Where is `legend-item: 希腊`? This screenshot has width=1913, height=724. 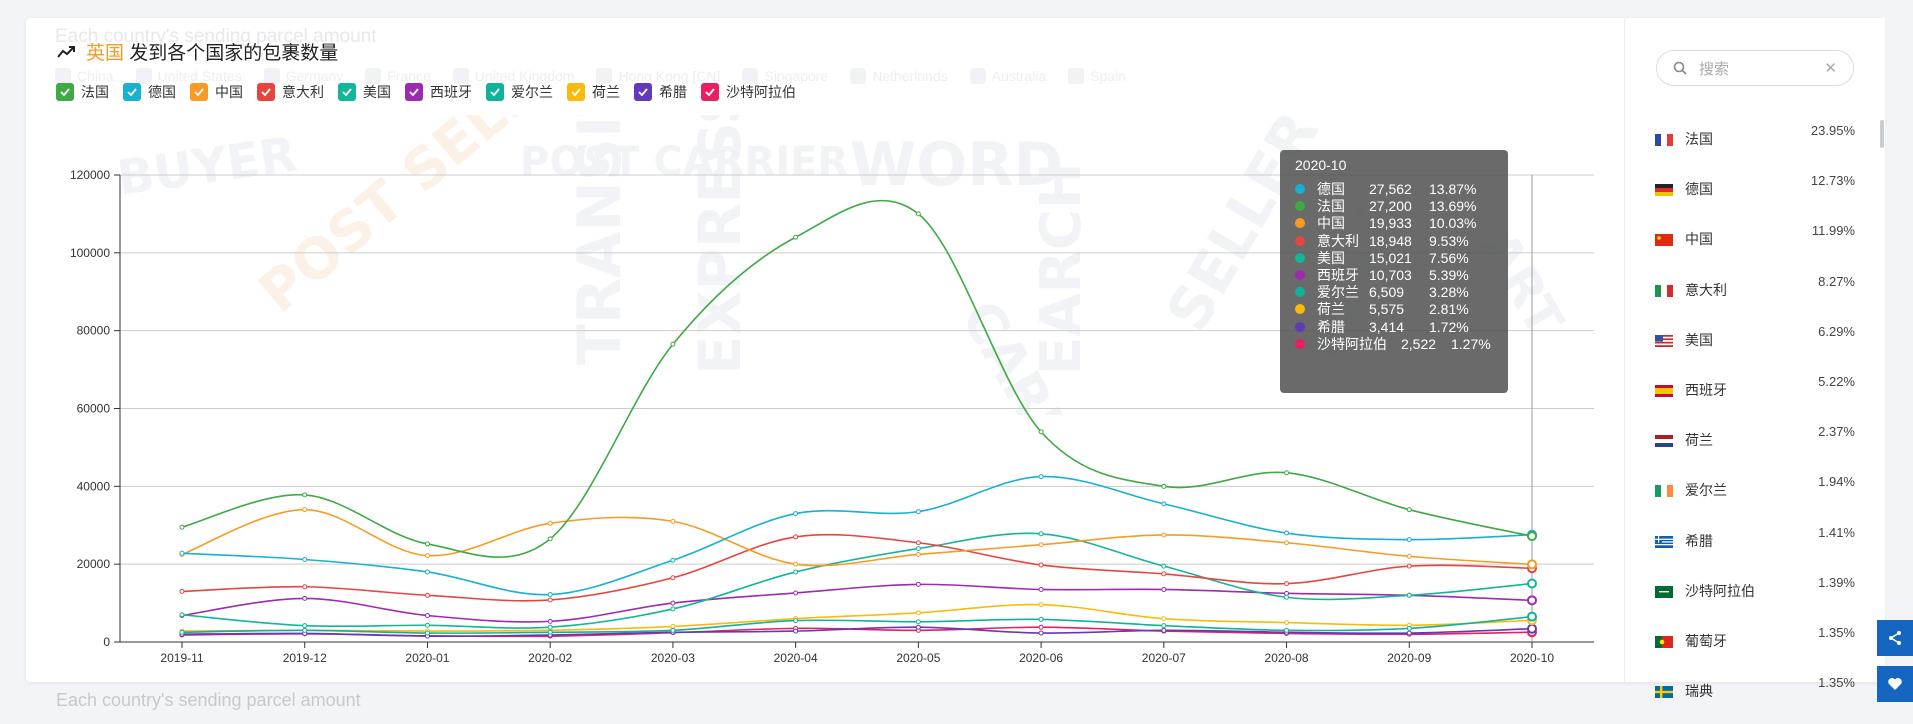 legend-item: 希腊 is located at coordinates (660, 92).